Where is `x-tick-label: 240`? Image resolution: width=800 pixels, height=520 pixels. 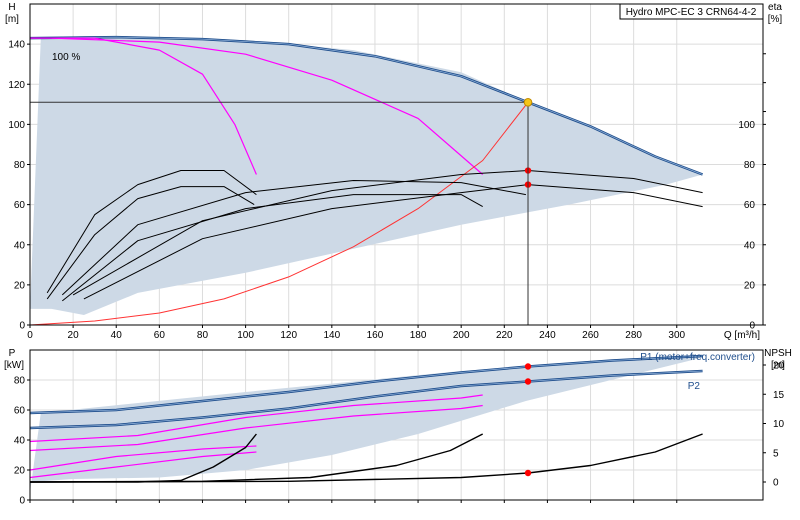 x-tick-label: 240 is located at coordinates (547, 335).